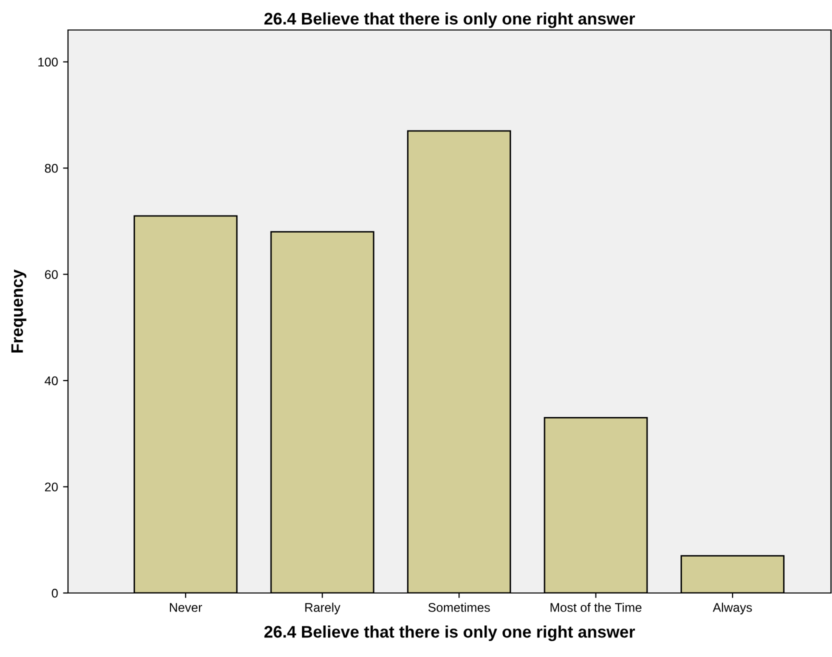  Describe the element at coordinates (449, 20) in the screenshot. I see `chart-title: 26.4 Believe that there is only one right answer` at that location.